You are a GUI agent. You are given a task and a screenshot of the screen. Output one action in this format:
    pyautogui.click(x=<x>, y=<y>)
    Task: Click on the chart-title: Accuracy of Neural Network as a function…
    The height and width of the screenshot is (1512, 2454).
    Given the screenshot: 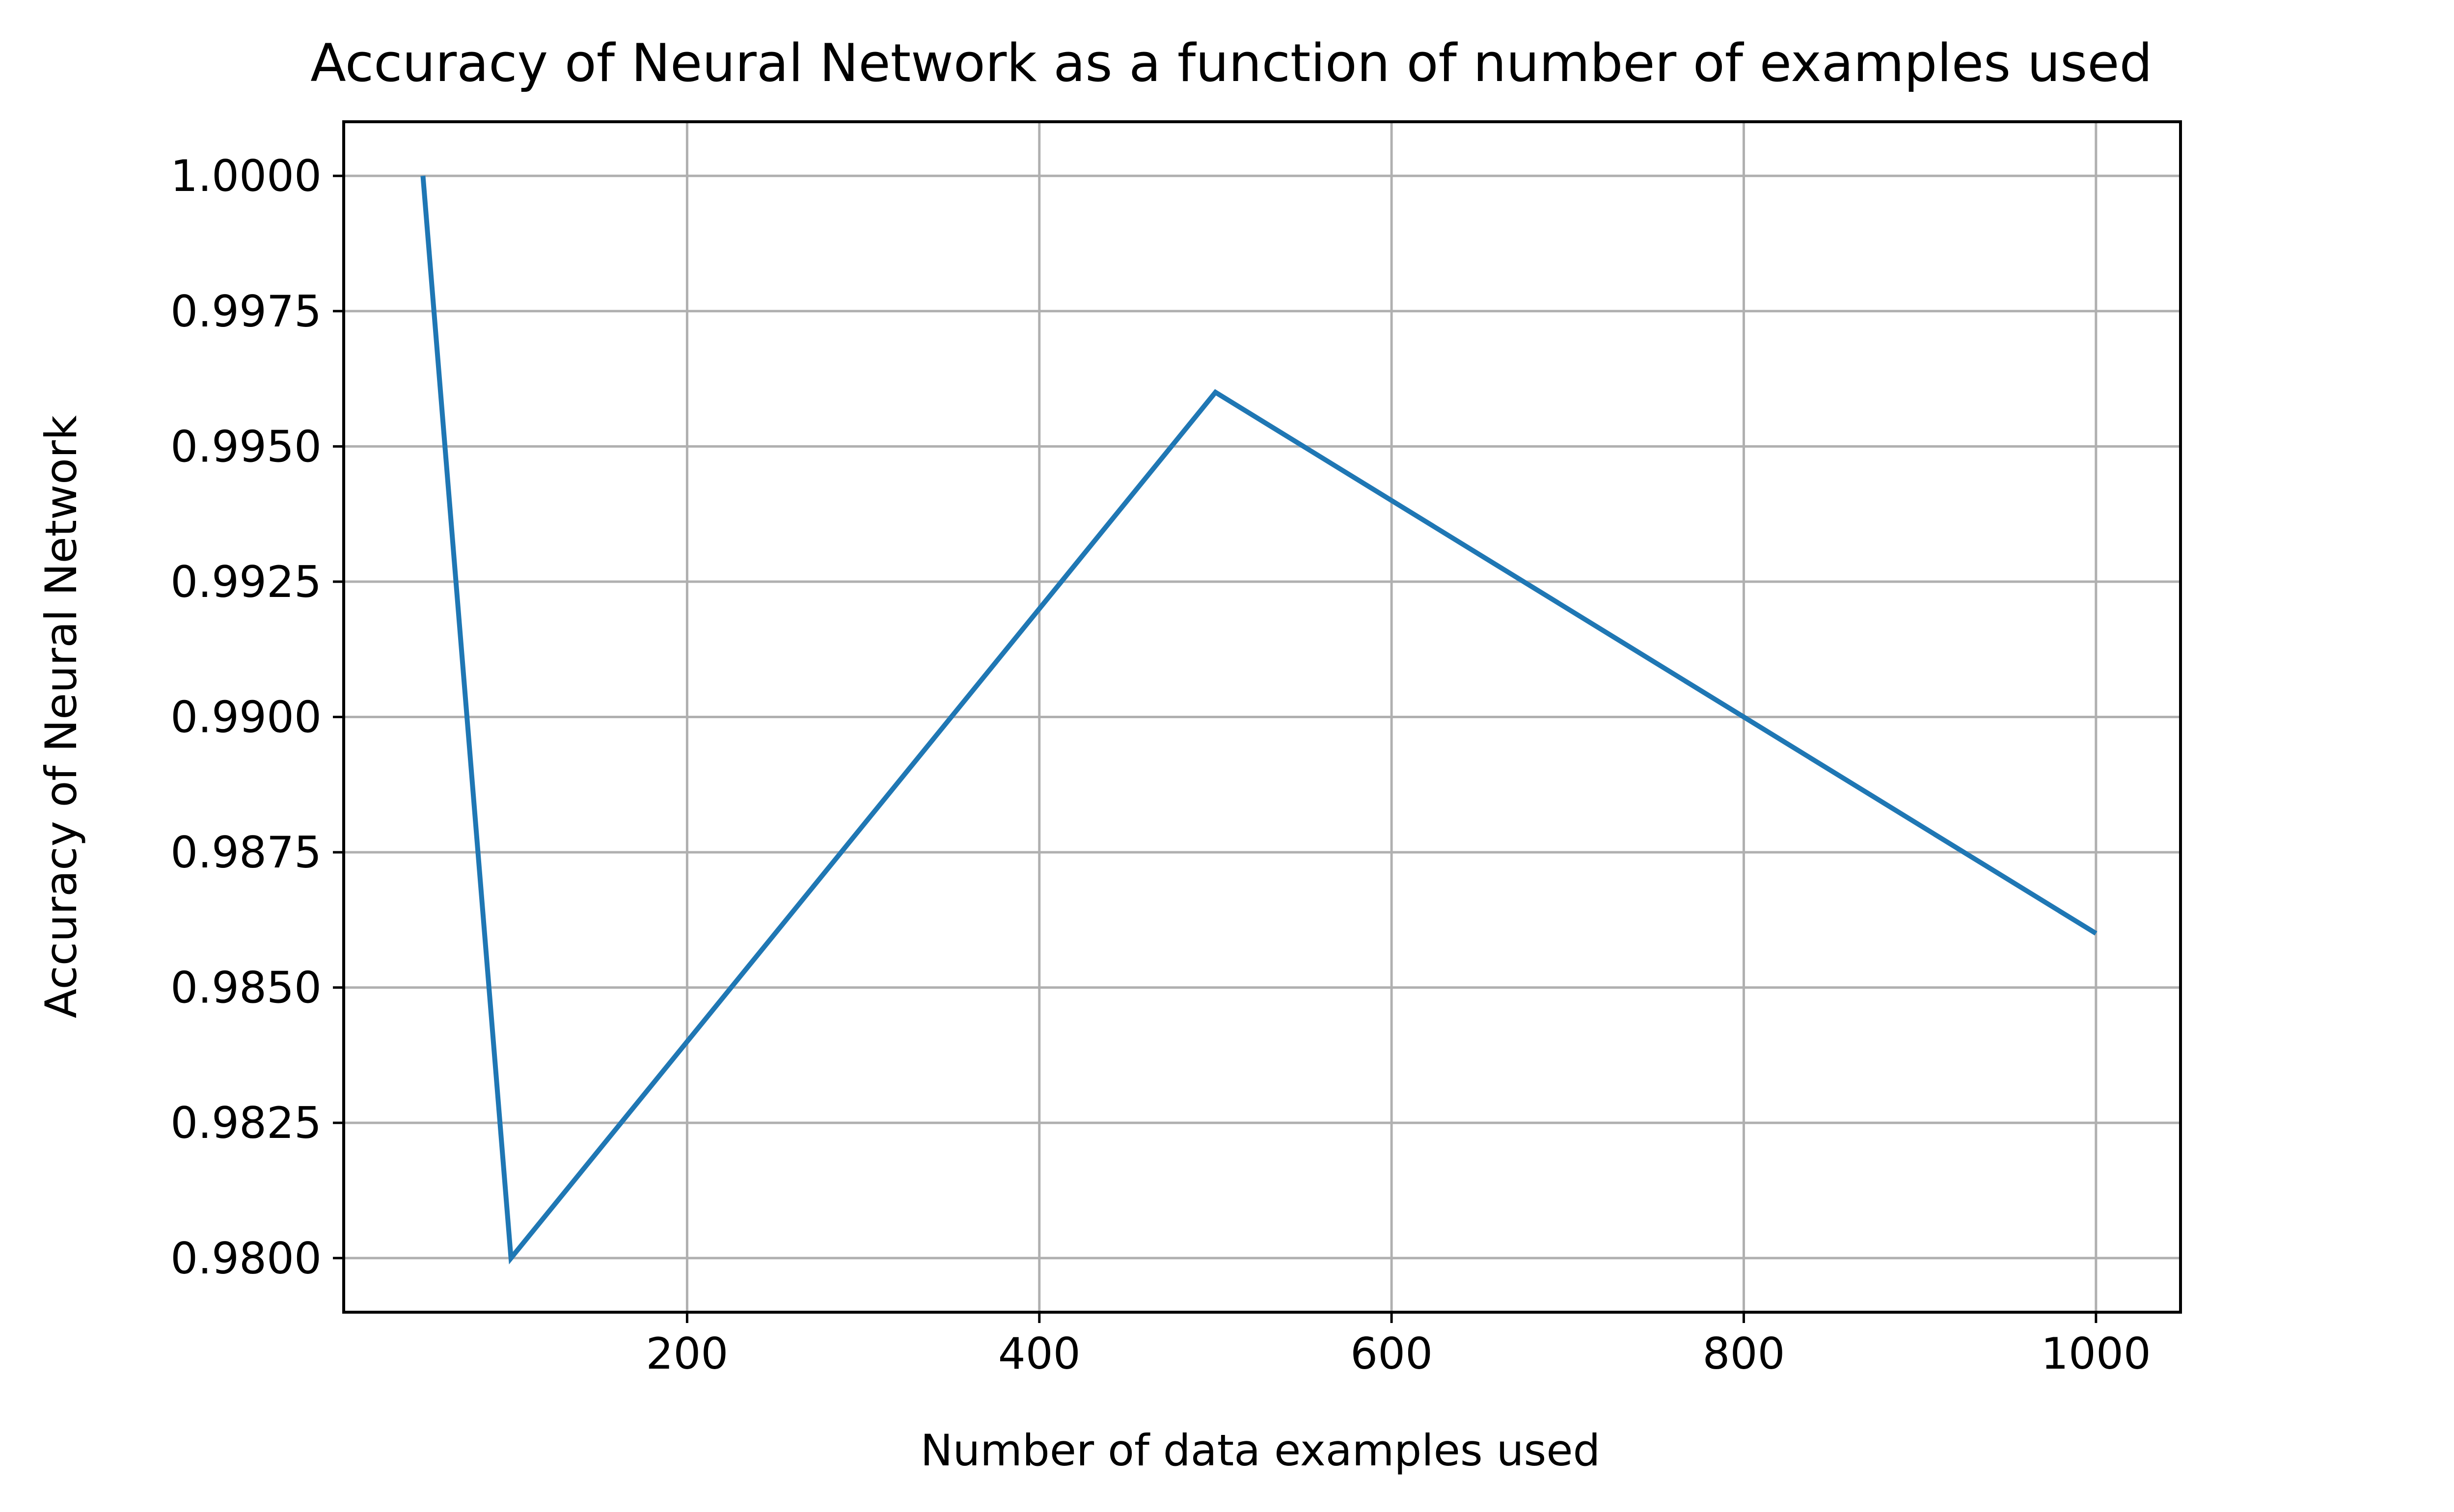 What is the action you would take?
    pyautogui.click(x=1231, y=63)
    